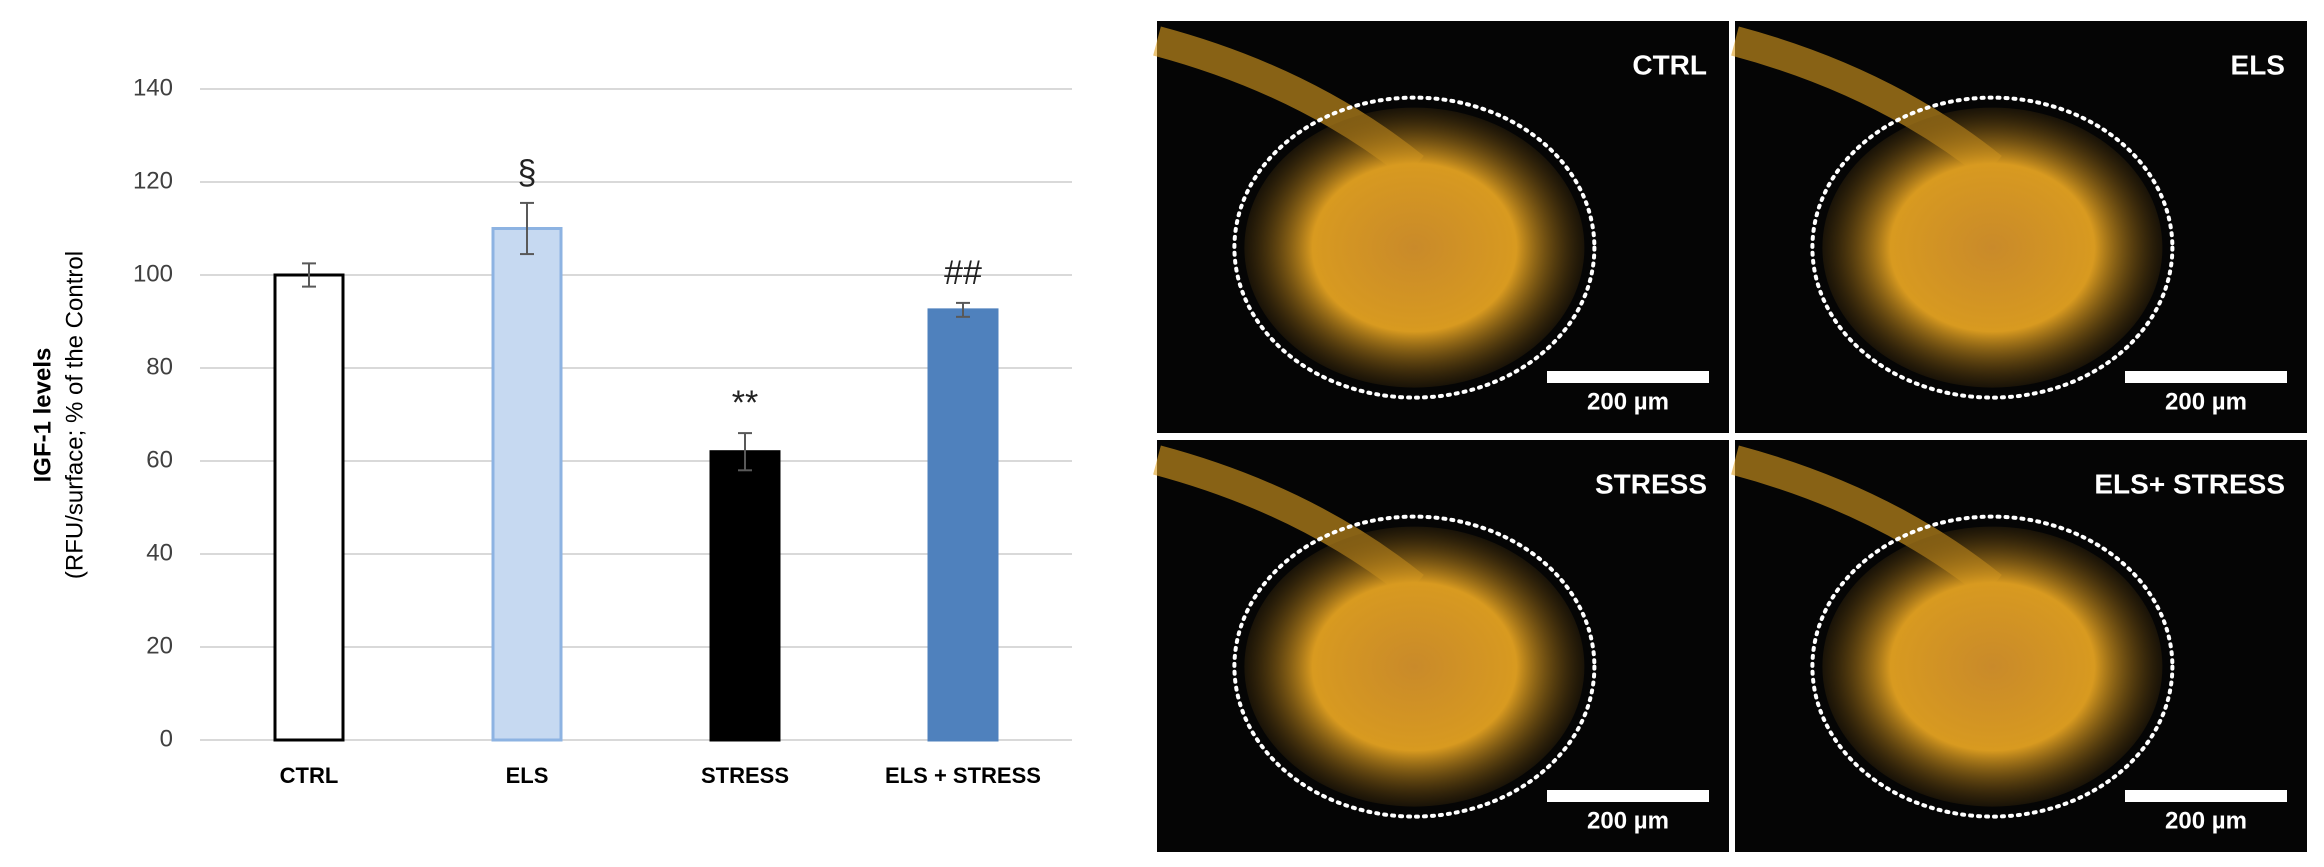 This screenshot has height=867, width=2324. I want to click on panel-label: ELS+ STRESS, so click(2189, 483).